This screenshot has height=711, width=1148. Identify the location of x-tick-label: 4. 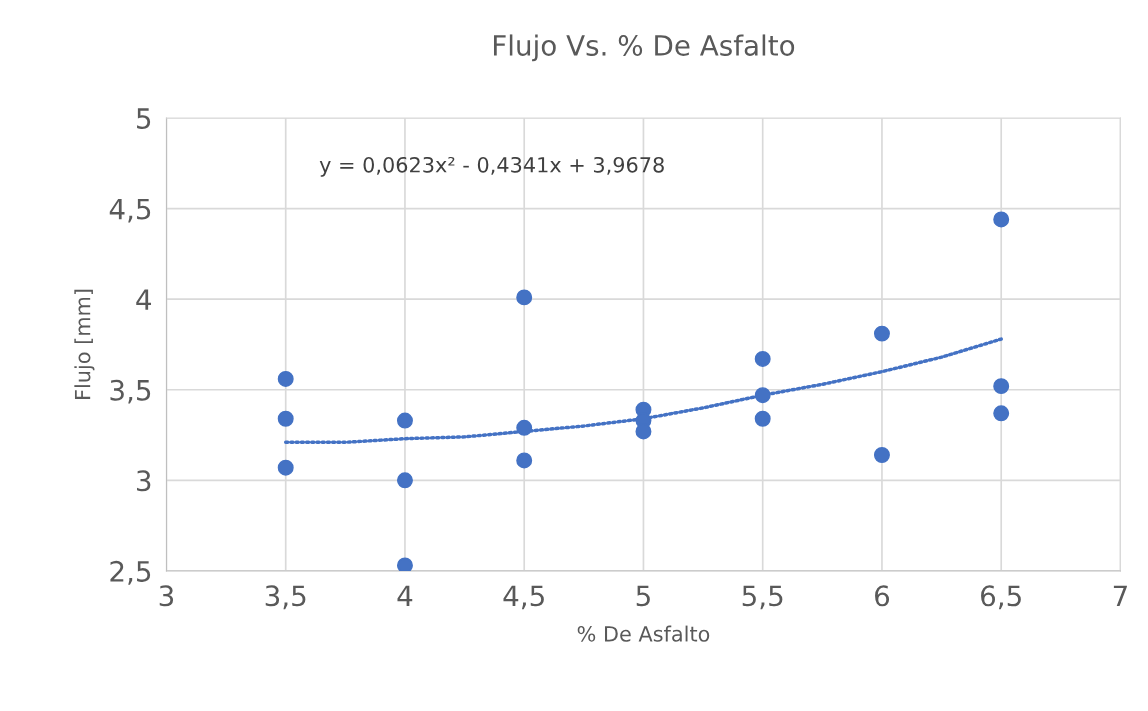
(405, 595).